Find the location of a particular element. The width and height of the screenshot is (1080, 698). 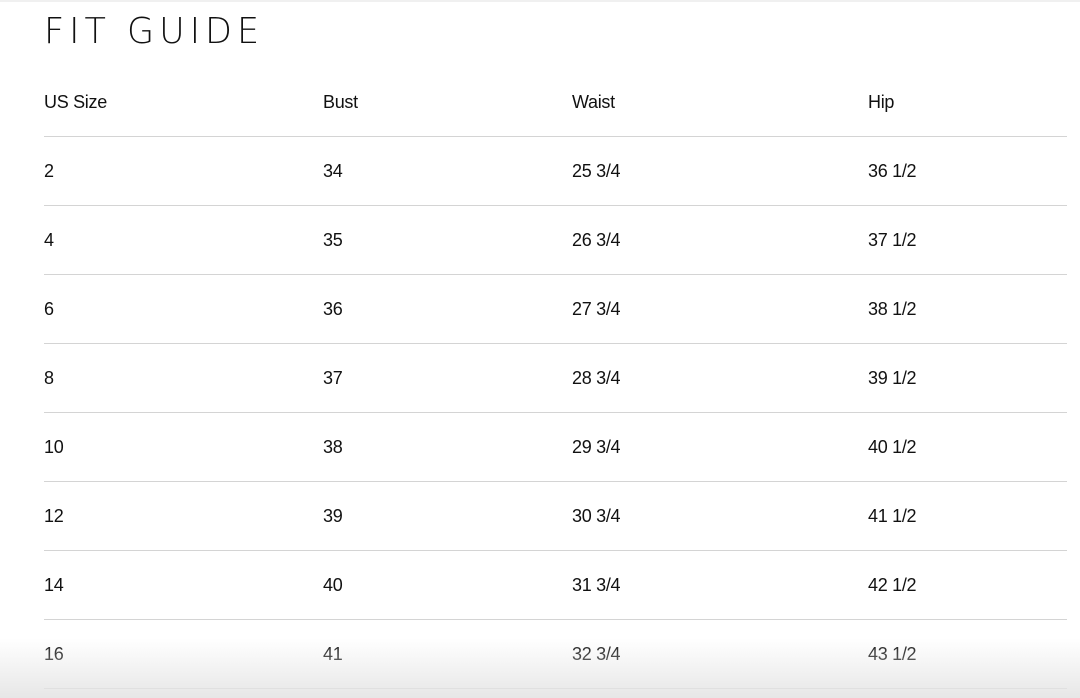

cell-waist: 31 3/4 is located at coordinates (596, 585).